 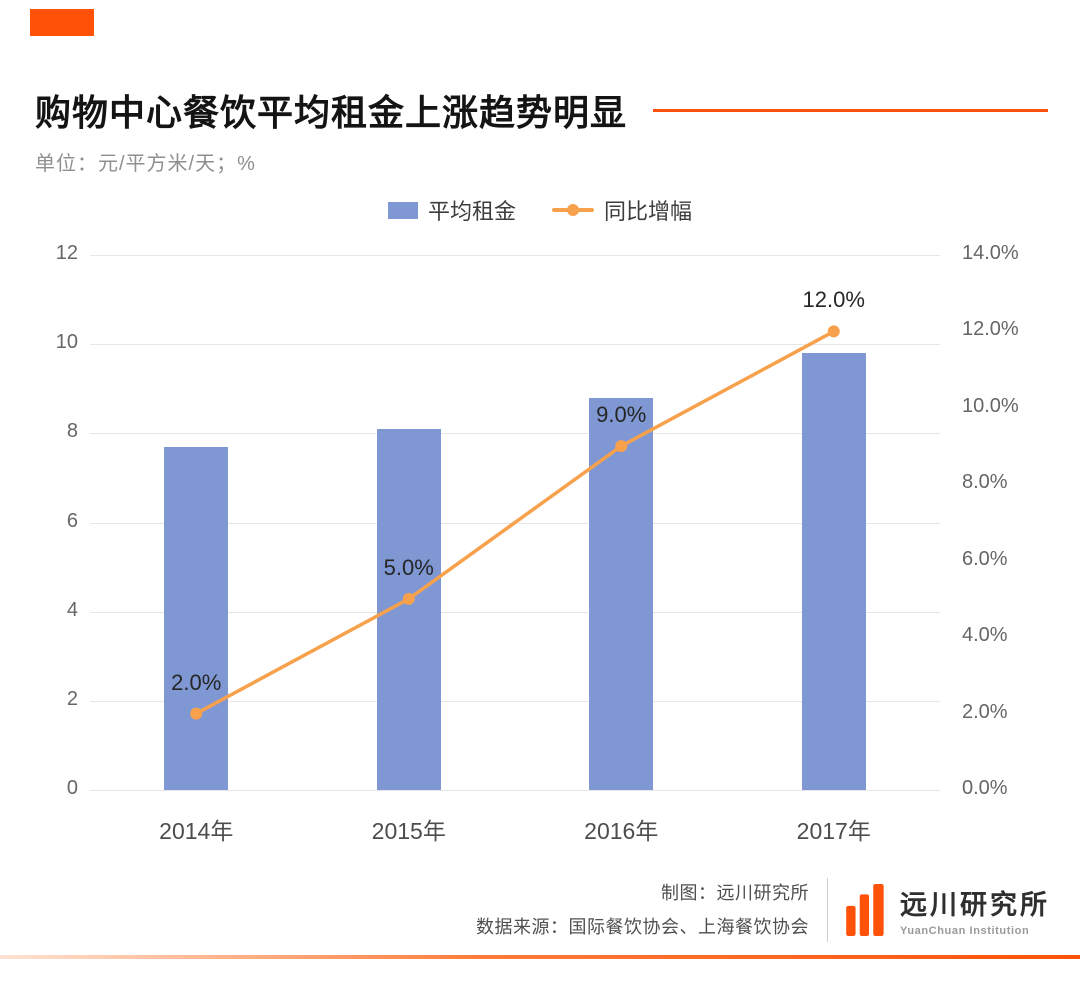 What do you see at coordinates (850, 110) in the screenshot?
I see `title-rule` at bounding box center [850, 110].